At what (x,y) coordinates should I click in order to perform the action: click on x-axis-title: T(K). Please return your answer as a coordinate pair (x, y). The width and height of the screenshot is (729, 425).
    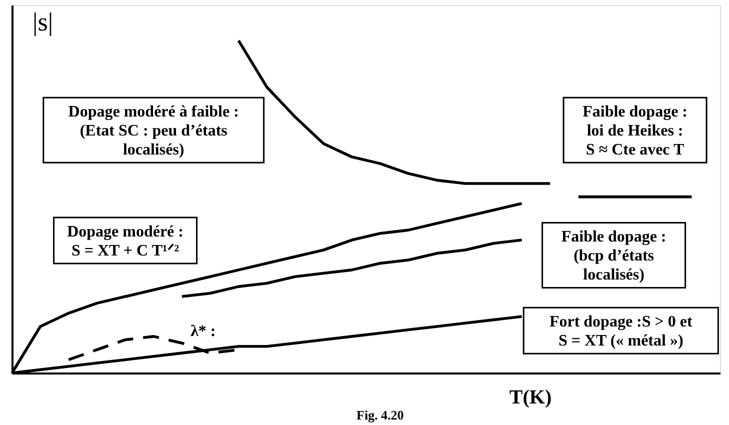
    Looking at the image, I should click on (530, 397).